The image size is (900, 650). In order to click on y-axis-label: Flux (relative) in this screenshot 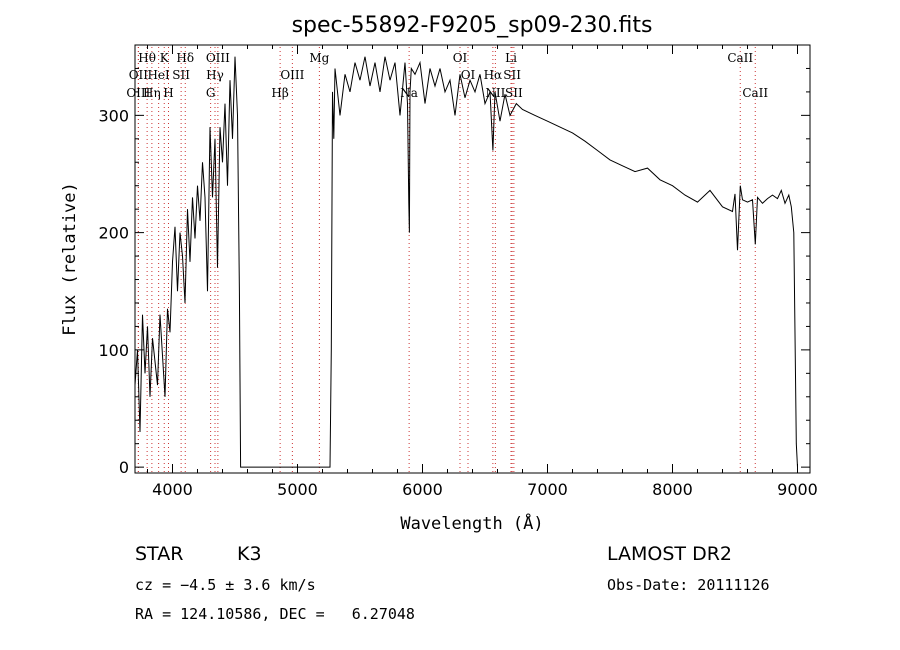, I will do `click(70, 259)`.